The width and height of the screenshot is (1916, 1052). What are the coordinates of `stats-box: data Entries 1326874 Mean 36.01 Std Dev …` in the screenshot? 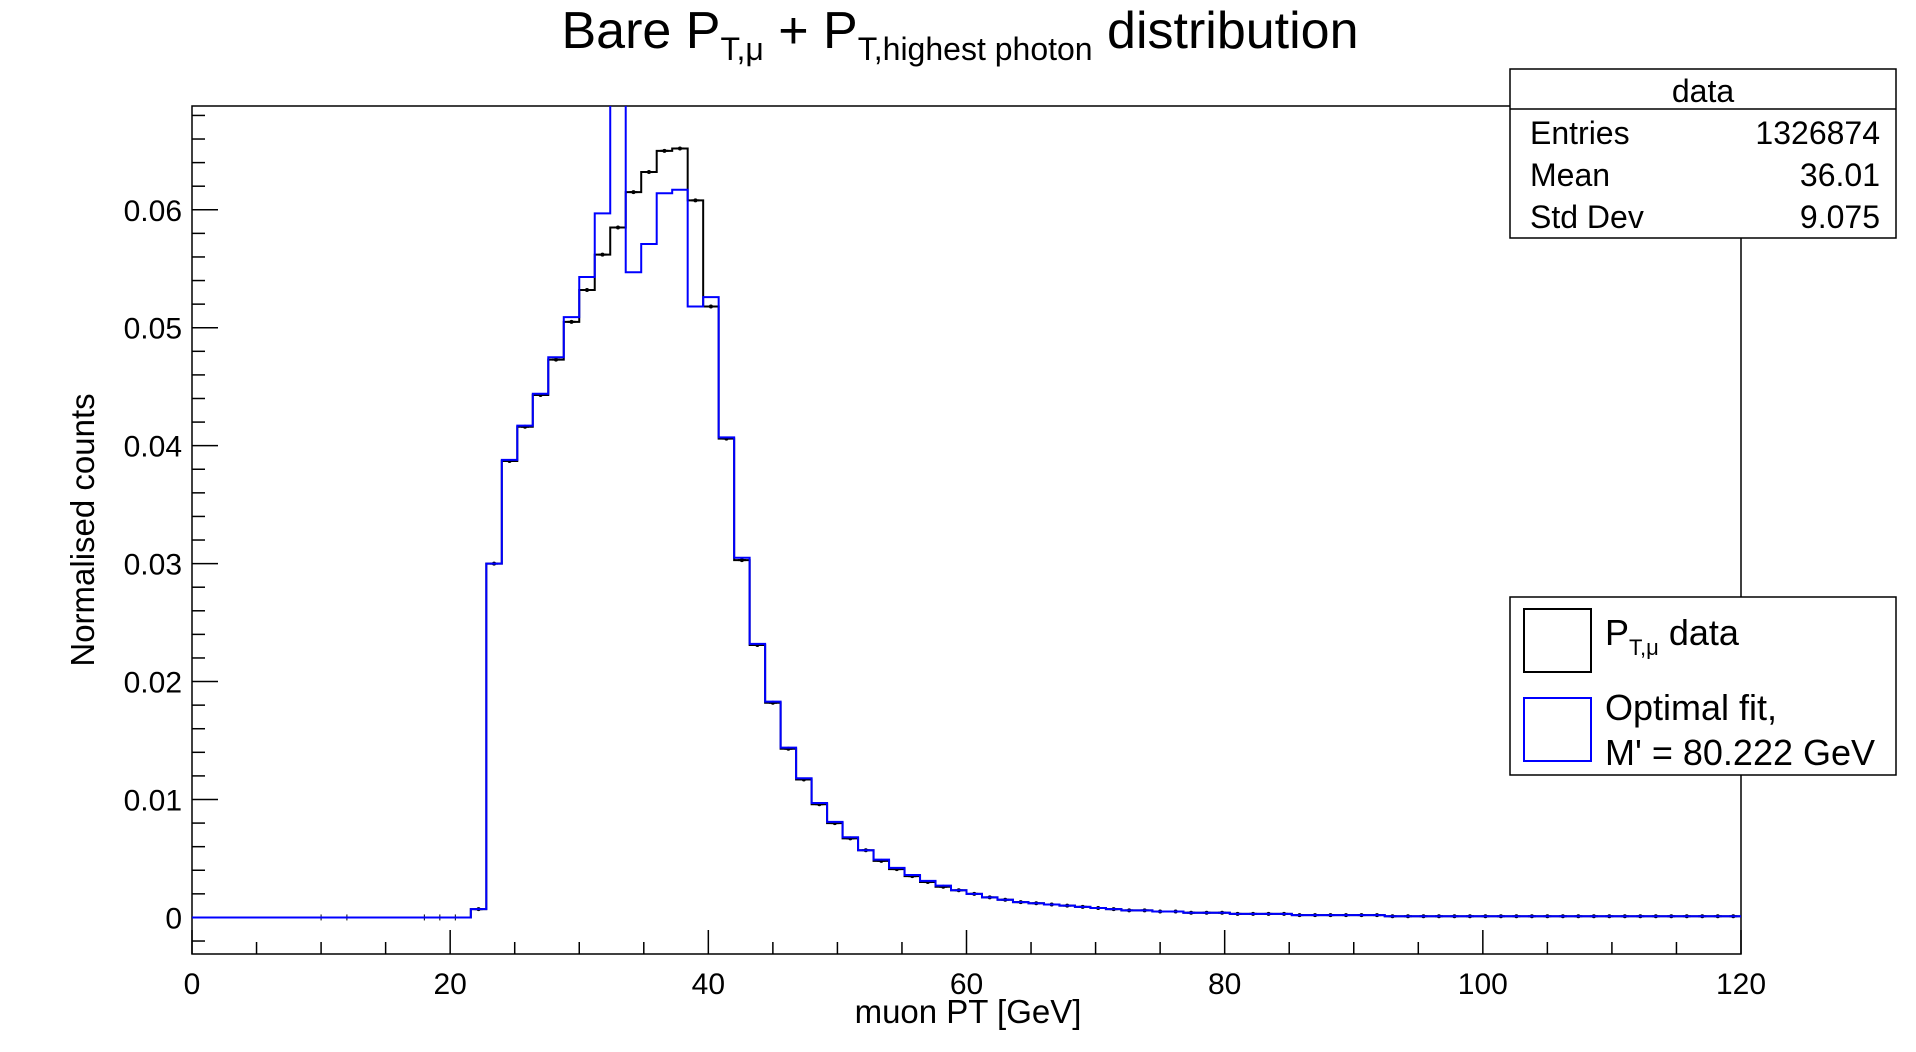 It's located at (1703, 153).